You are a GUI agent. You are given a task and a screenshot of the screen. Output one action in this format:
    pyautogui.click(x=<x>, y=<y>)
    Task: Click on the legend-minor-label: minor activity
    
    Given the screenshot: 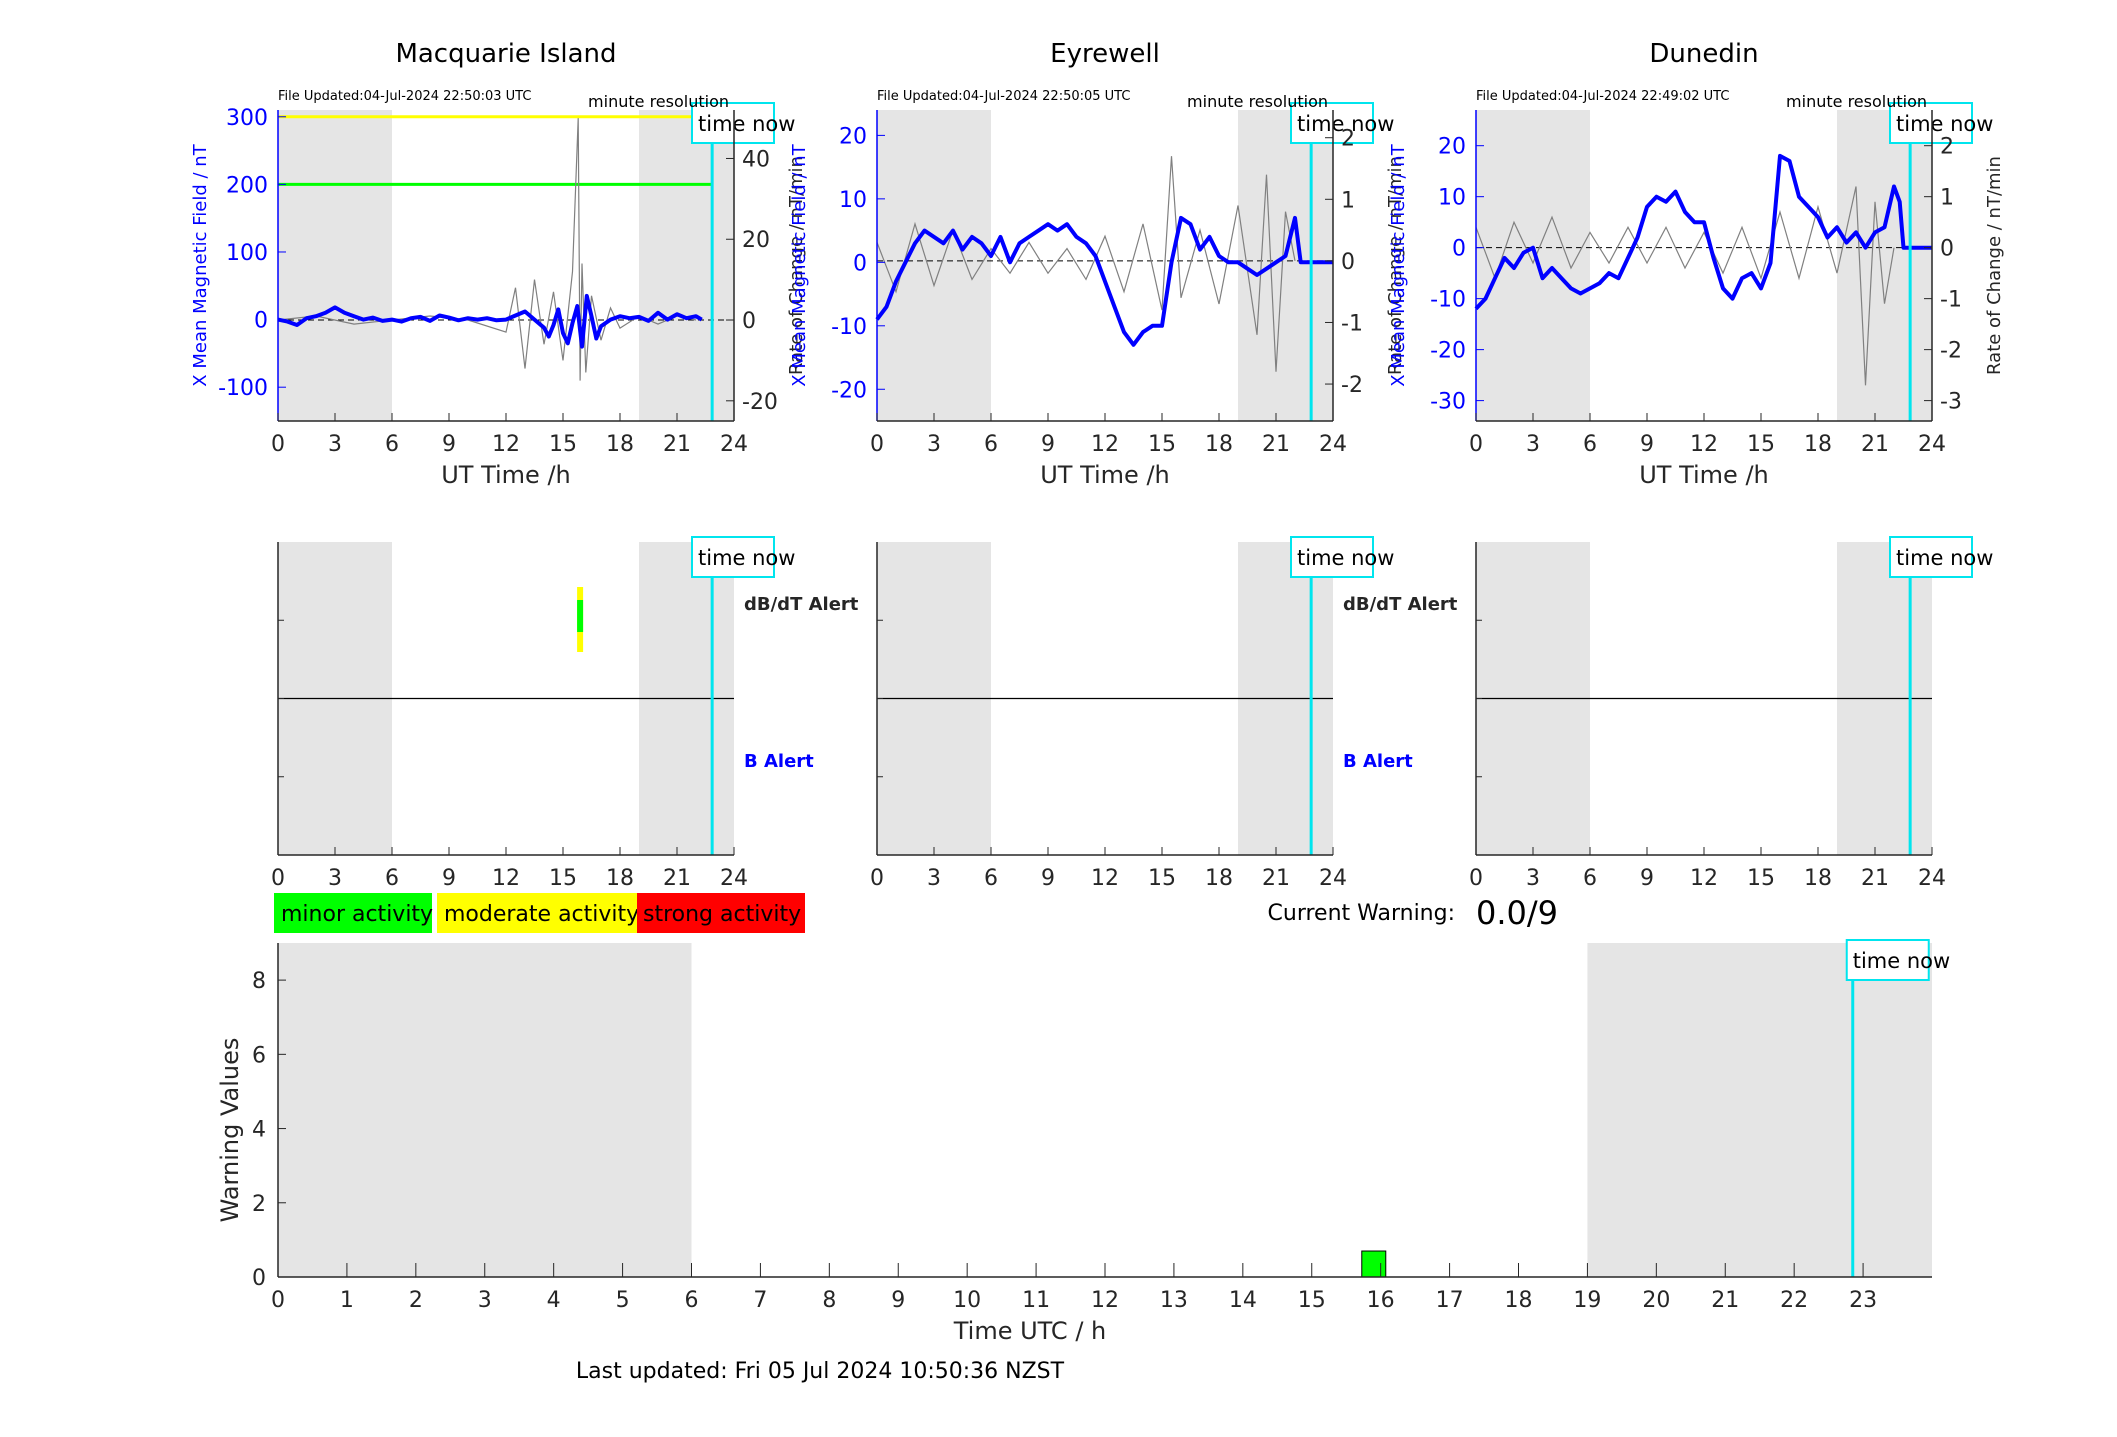 What is the action you would take?
    pyautogui.click(x=357, y=914)
    